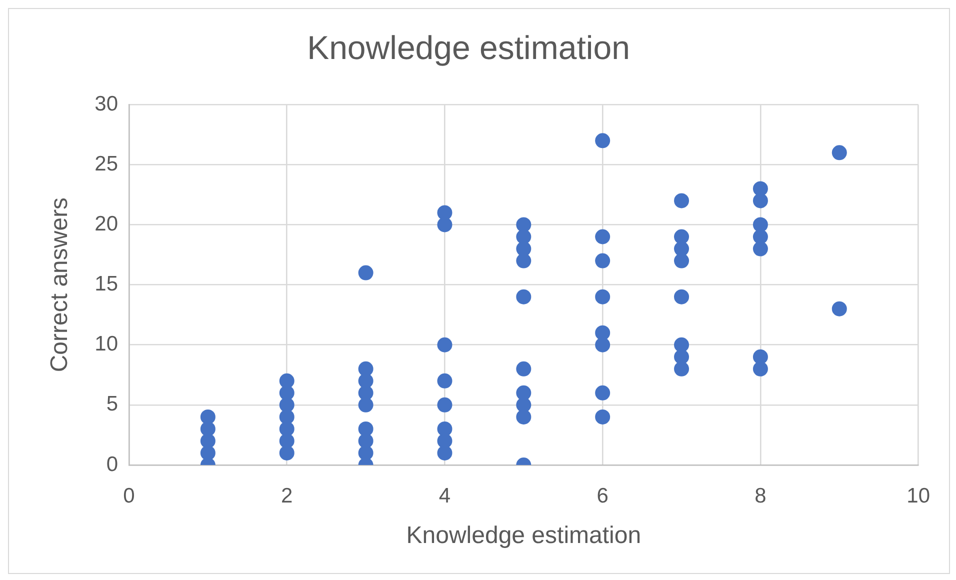  Describe the element at coordinates (112, 464) in the screenshot. I see `y-tick-label: 0` at that location.